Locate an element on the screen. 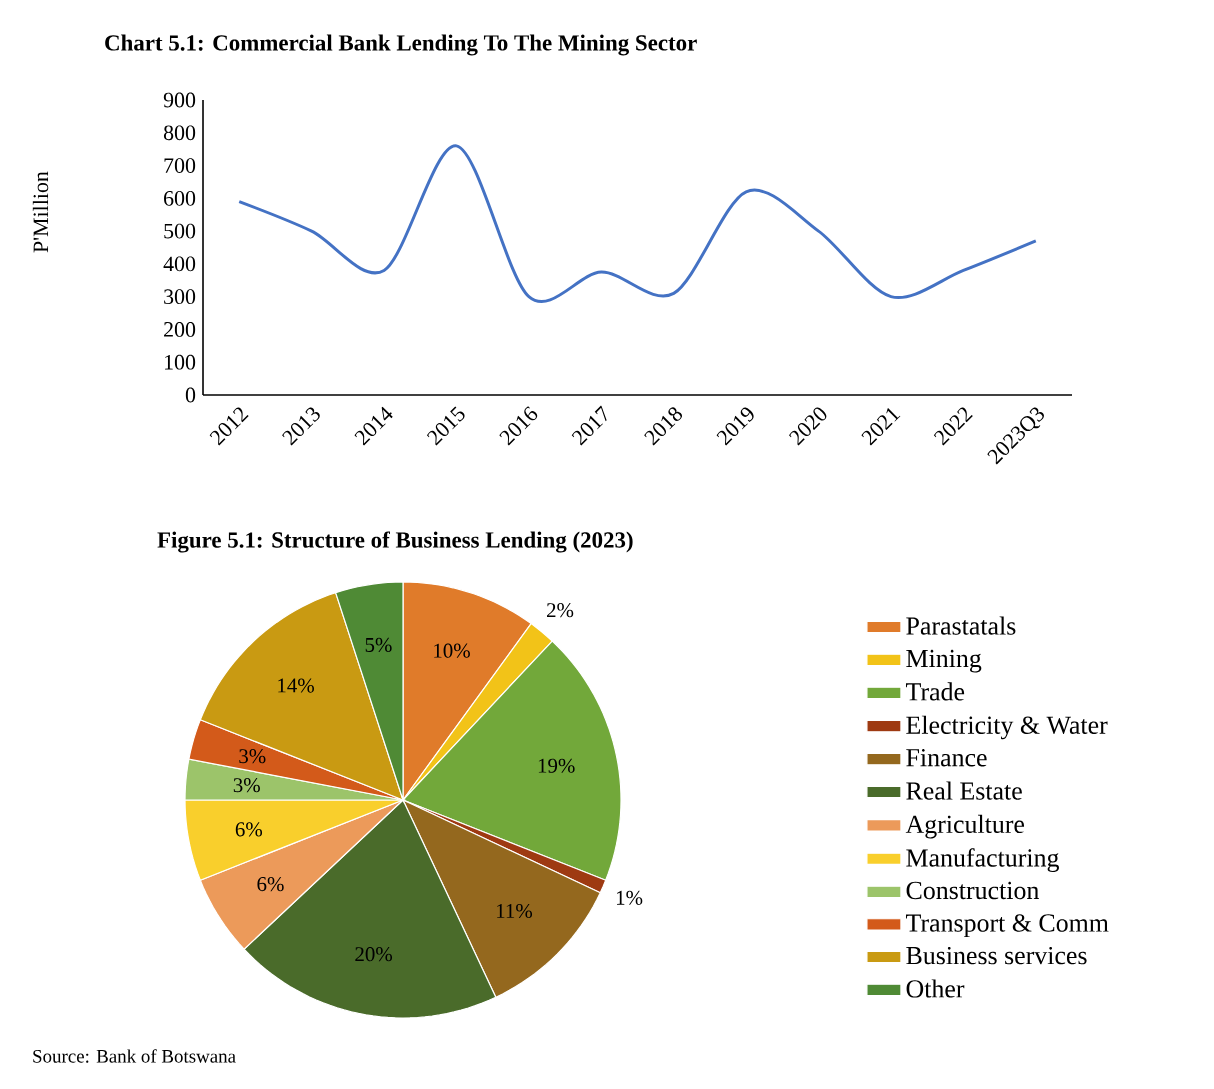  legend-label: Construction is located at coordinates (972, 890).